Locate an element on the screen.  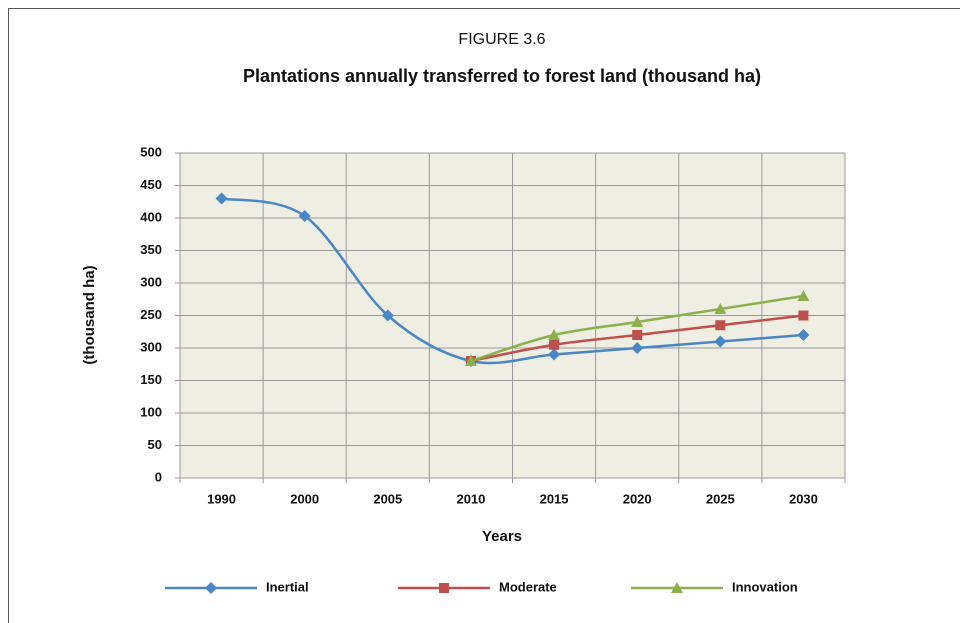
x-tick-label: 1990 is located at coordinates (221, 498).